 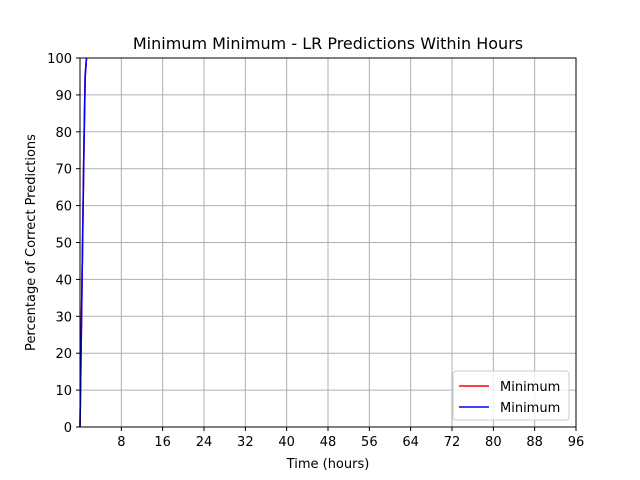 I want to click on legend-entry-2: Minimum, so click(x=530, y=408).